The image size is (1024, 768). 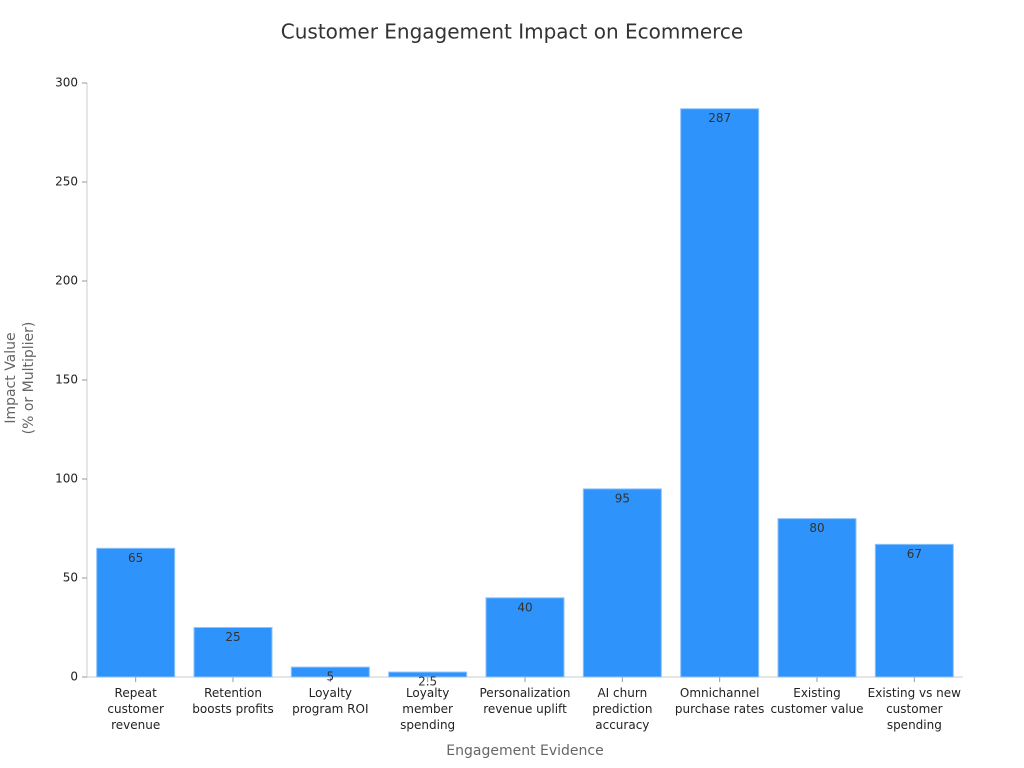 I want to click on y-tick-label: 300, so click(x=66, y=83).